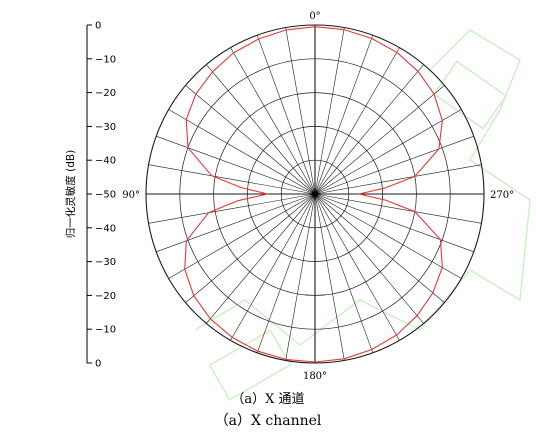 The height and width of the screenshot is (438, 536). What do you see at coordinates (315, 376) in the screenshot?
I see `angle-label-bottom: 180°` at bounding box center [315, 376].